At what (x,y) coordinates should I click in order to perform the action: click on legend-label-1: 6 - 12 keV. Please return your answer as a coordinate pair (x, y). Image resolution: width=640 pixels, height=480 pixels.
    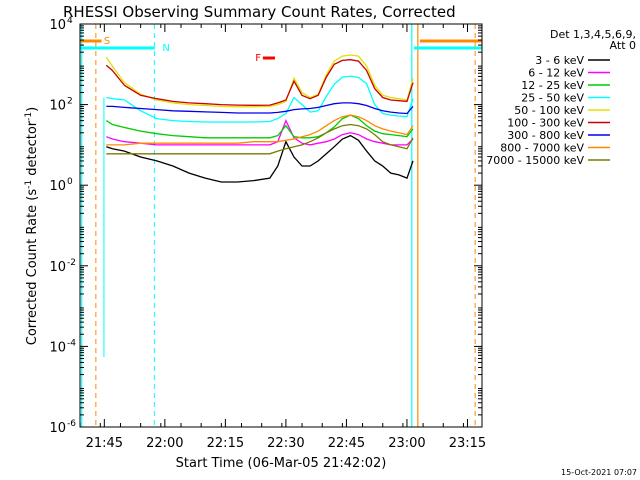
    Looking at the image, I should click on (556, 73).